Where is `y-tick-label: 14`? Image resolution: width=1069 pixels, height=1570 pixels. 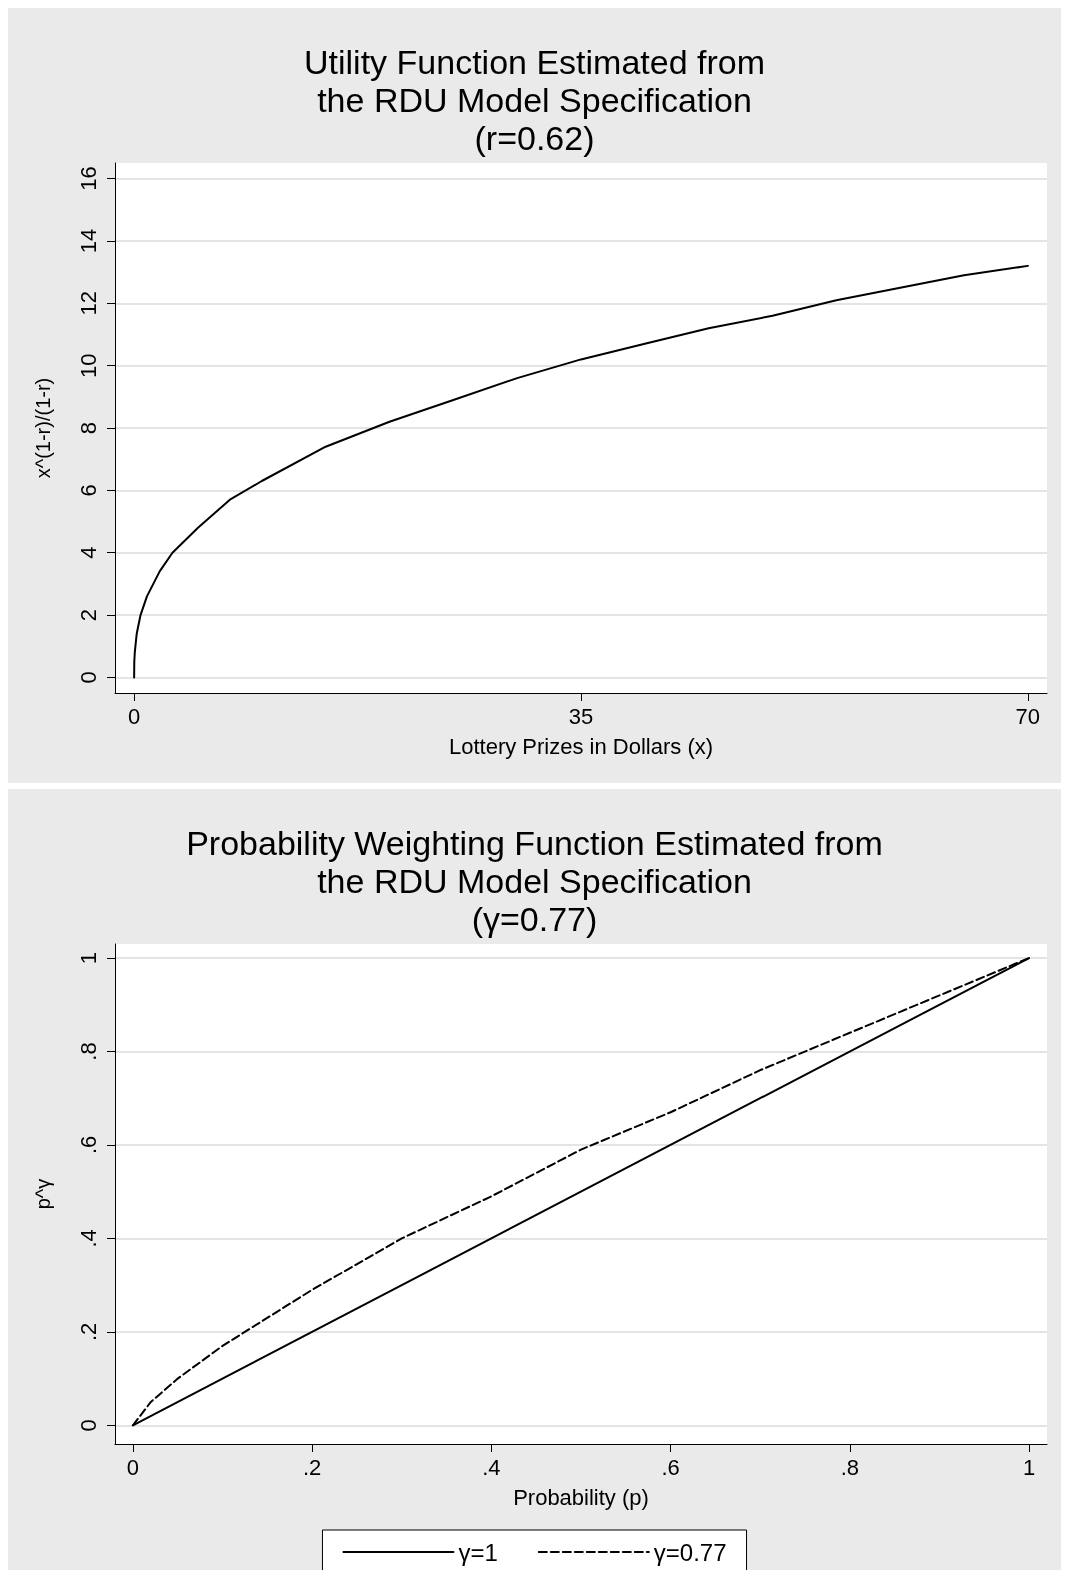 y-tick-label: 14 is located at coordinates (88, 241).